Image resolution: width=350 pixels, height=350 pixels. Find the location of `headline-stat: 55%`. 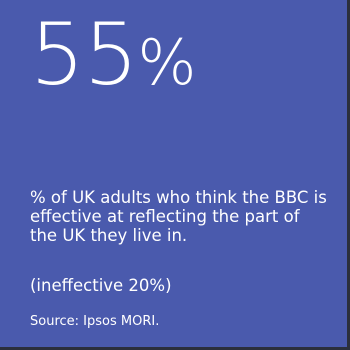

headline-stat: 55% is located at coordinates (113, 55).